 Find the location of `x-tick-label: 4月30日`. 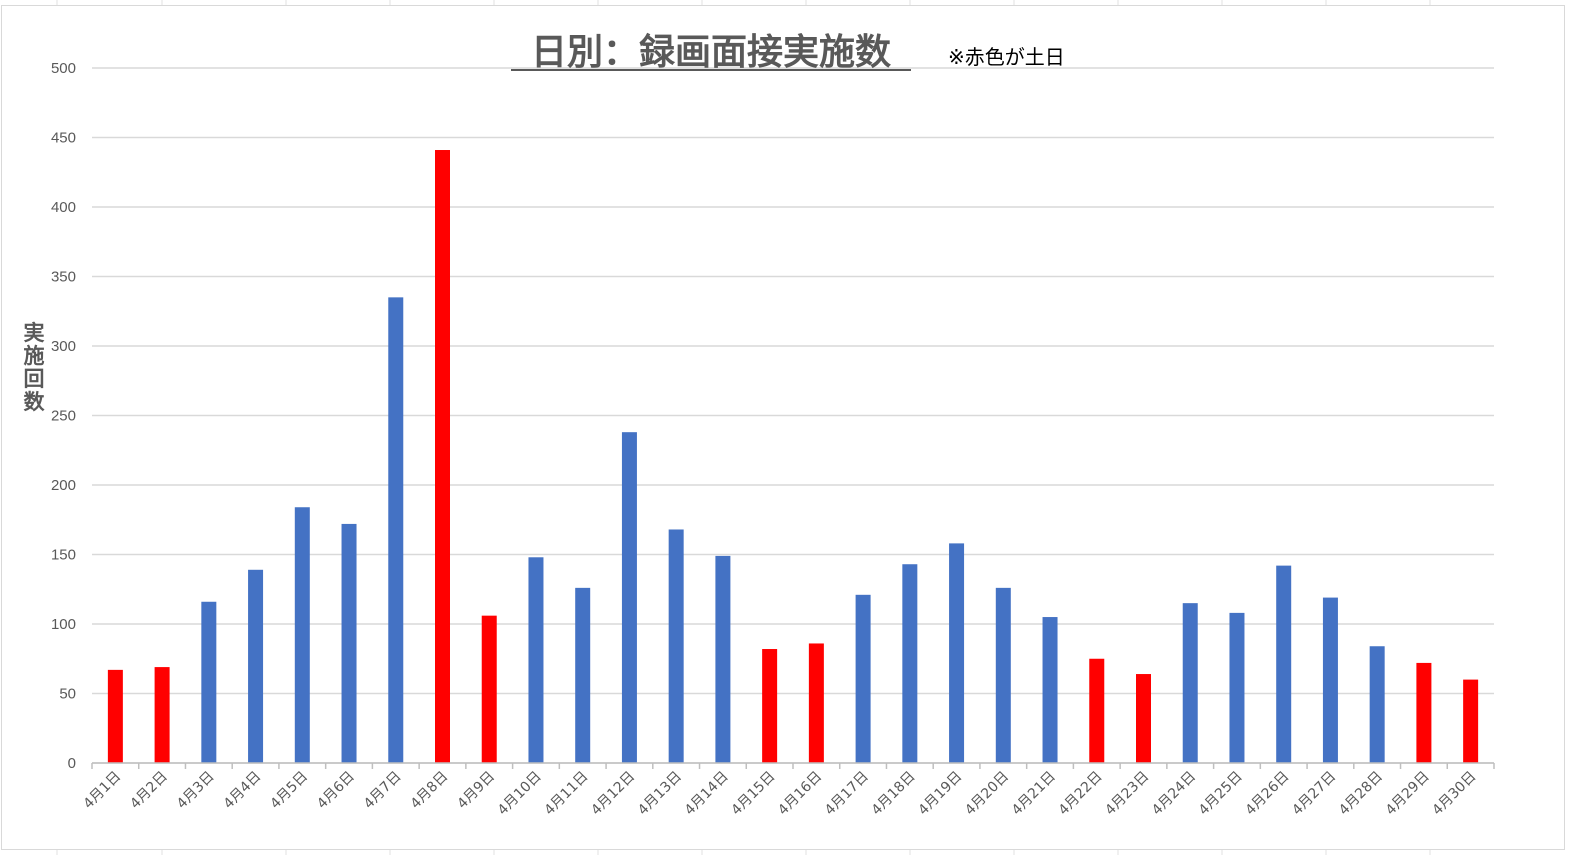

x-tick-label: 4月30日 is located at coordinates (1454, 794).